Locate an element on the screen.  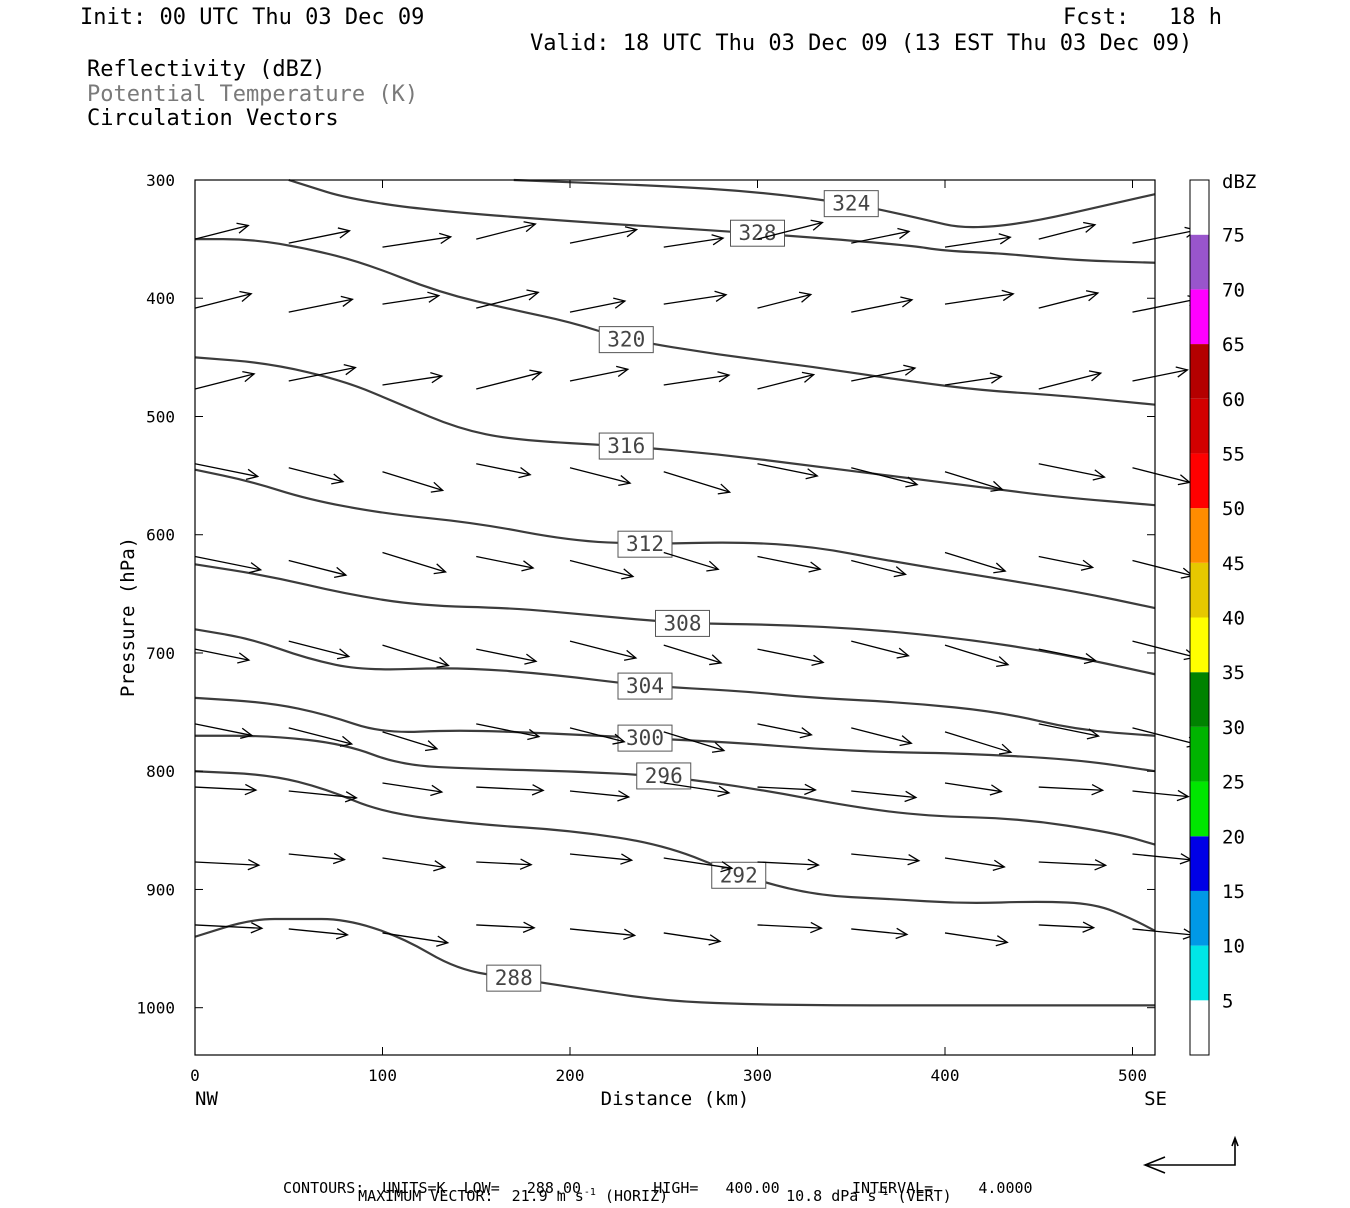
svg-text: 328 is located at coordinates (758, 233).